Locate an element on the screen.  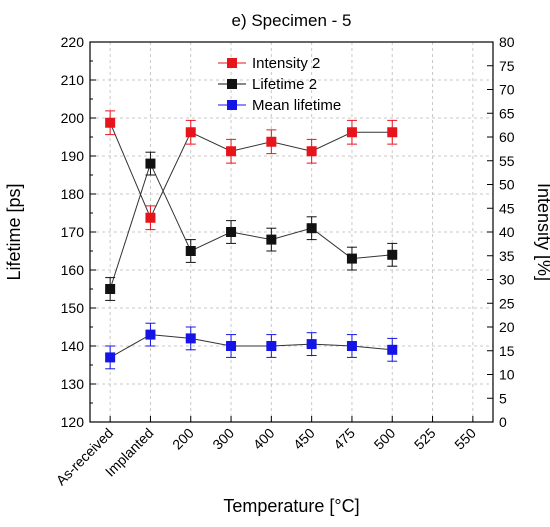
right-tick-label: 40 is located at coordinates (507, 232).